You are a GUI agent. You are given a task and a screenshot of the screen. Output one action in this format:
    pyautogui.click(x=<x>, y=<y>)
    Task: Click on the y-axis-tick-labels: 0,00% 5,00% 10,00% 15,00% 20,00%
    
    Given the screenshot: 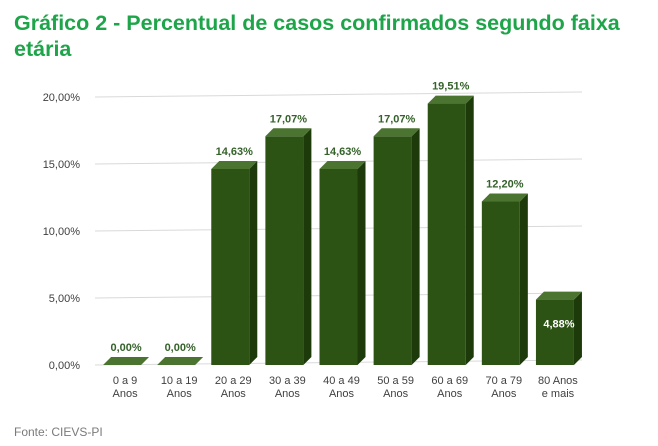 What is the action you would take?
    pyautogui.click(x=62, y=232)
    